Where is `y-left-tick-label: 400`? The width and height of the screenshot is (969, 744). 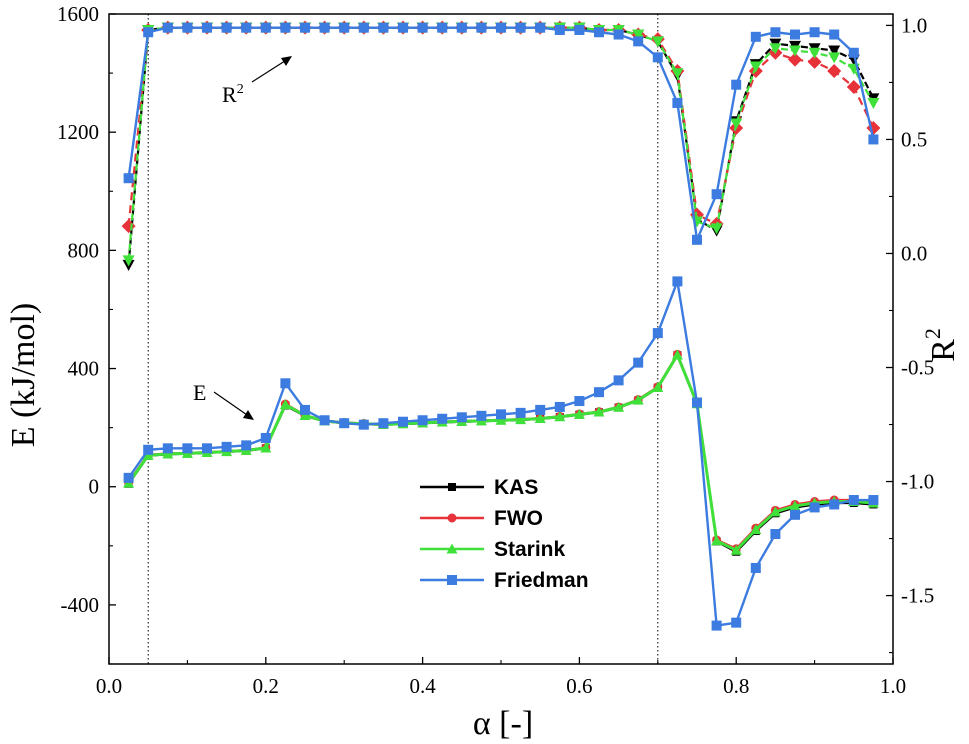
y-left-tick-label: 400 is located at coordinates (84, 369).